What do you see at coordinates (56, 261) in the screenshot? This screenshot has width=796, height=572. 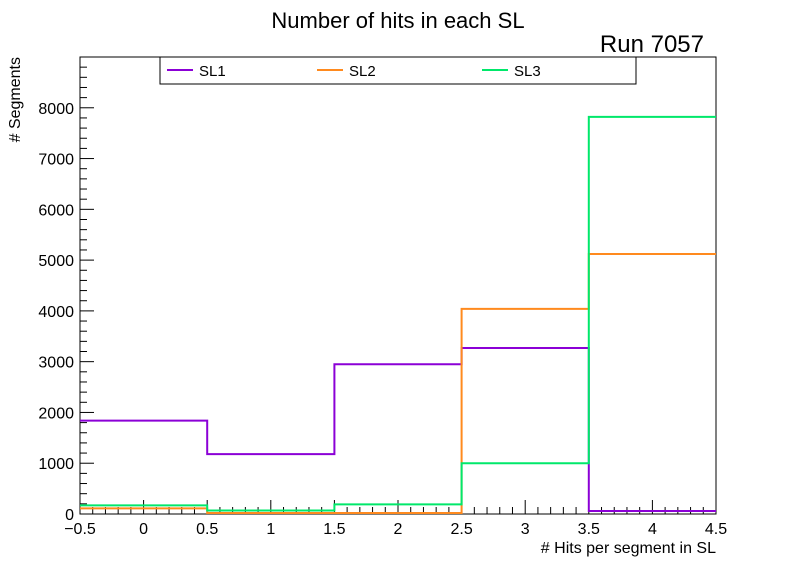 I see `y-tick-label: 5000` at bounding box center [56, 261].